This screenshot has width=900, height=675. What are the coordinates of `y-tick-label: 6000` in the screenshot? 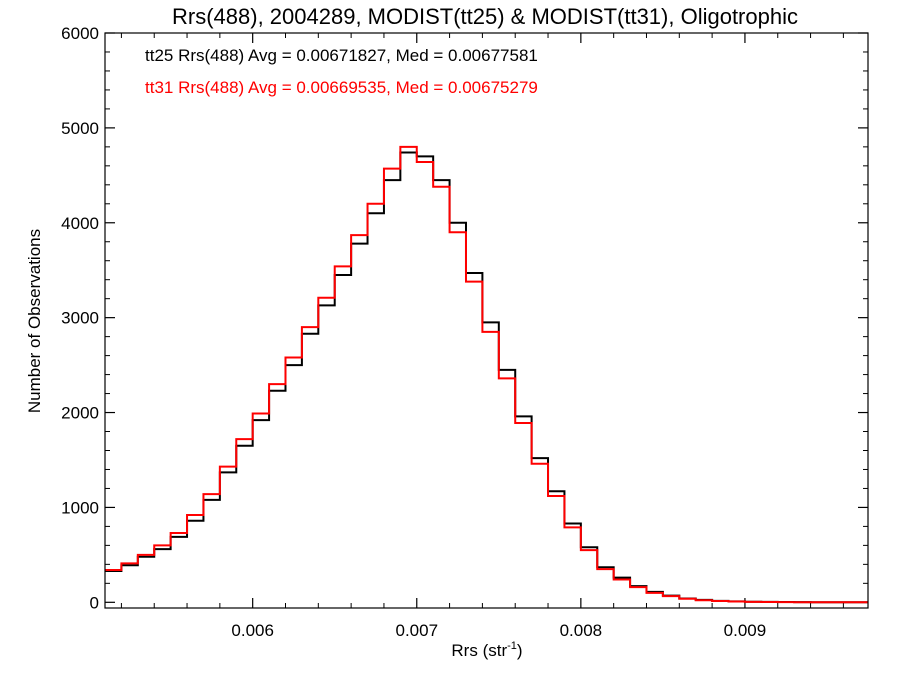 It's located at (80, 33).